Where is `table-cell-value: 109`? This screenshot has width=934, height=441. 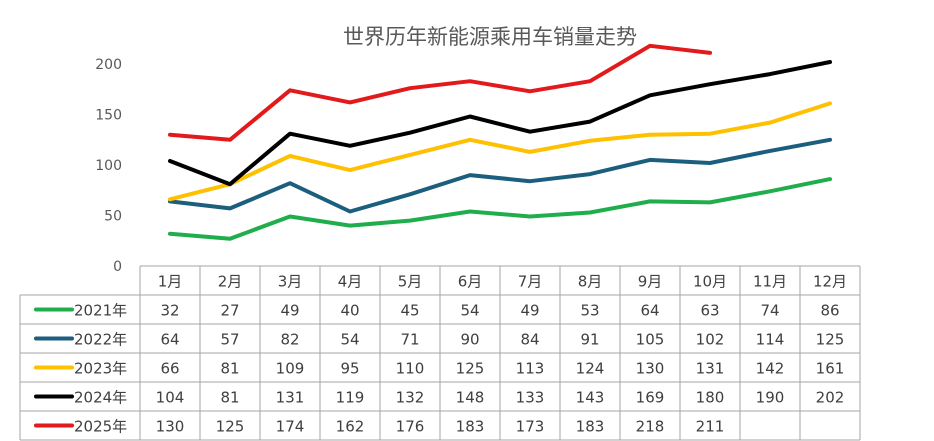 table-cell-value: 109 is located at coordinates (290, 369).